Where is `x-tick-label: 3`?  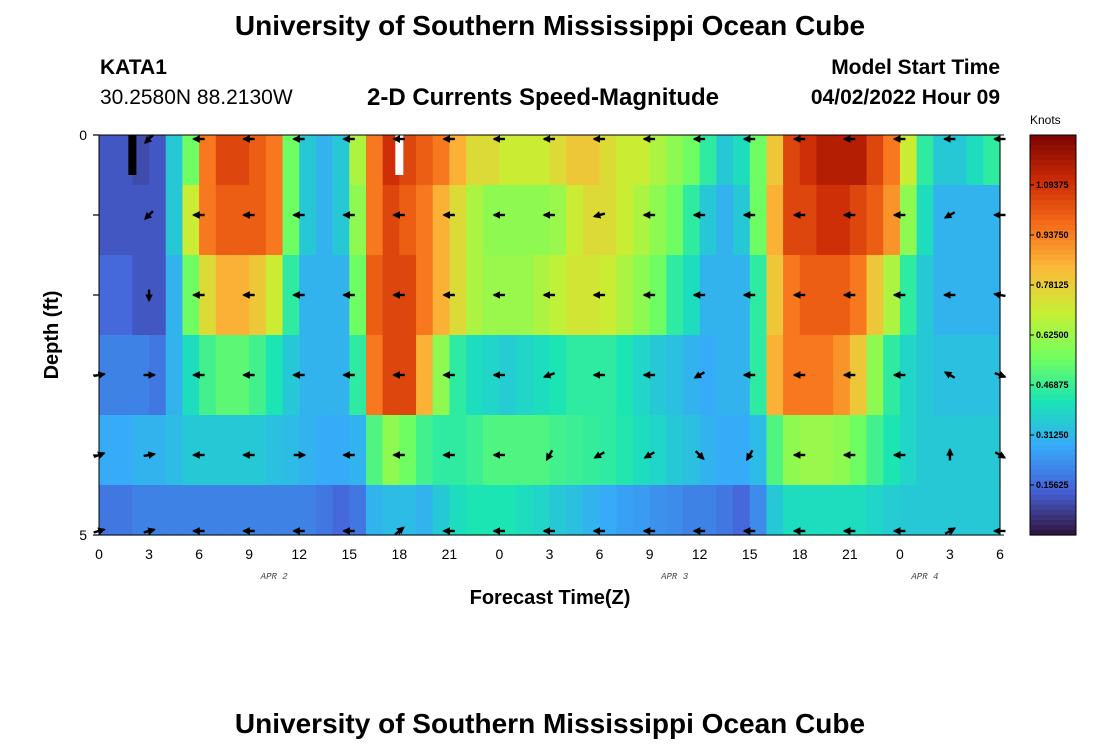 x-tick-label: 3 is located at coordinates (950, 554).